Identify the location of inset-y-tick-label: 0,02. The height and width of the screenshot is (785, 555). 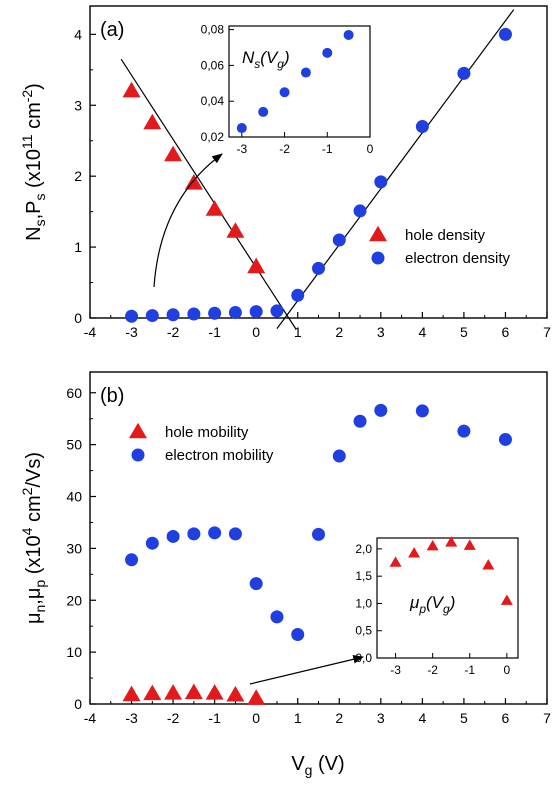
(213, 137).